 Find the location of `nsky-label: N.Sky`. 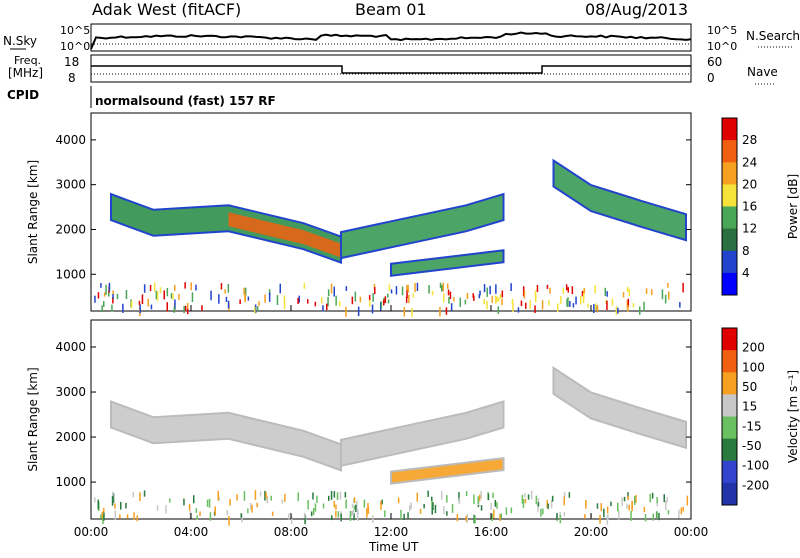

nsky-label: N.Sky is located at coordinates (20, 41).